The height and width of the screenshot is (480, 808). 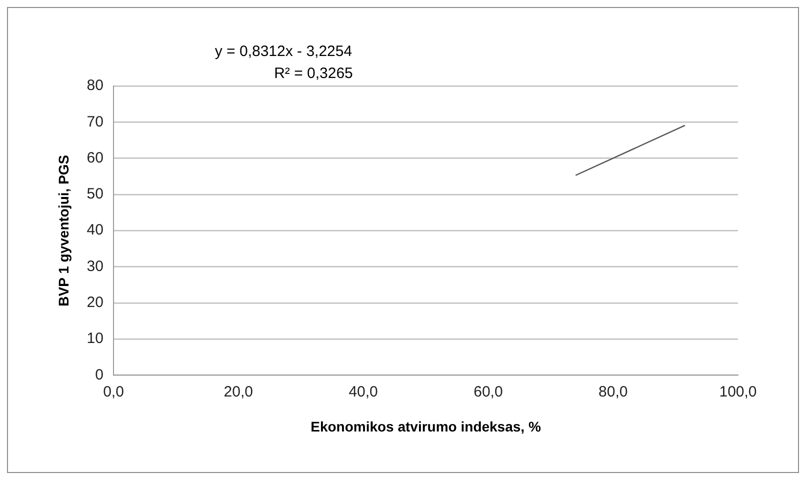 I want to click on x-axis-title: Ekonomikos atvirumo indeksas, %, so click(x=426, y=426).